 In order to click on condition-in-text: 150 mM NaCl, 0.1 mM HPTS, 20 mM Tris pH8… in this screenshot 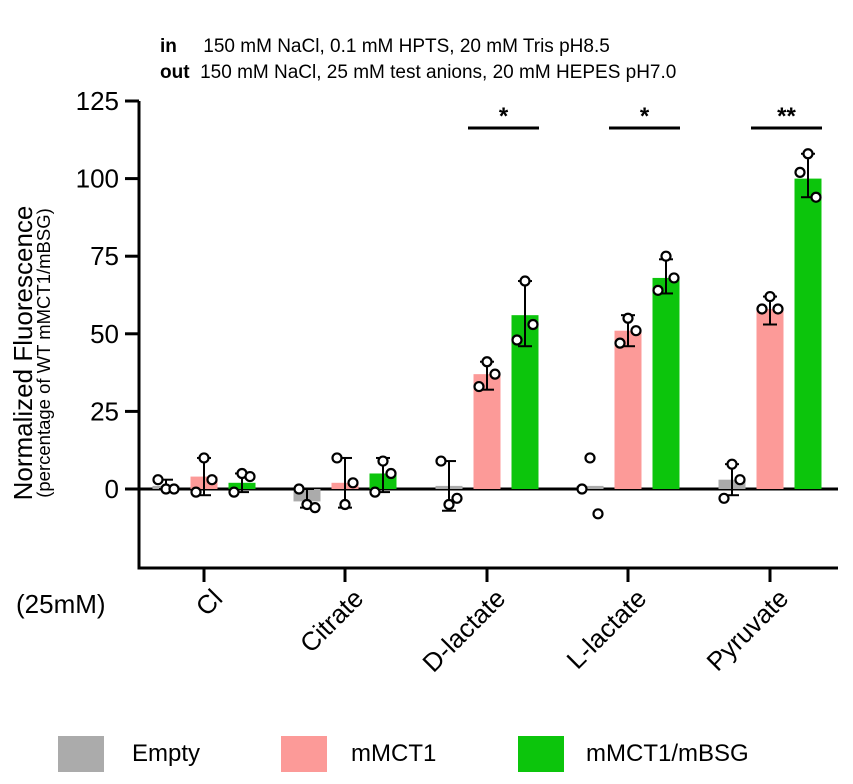, I will do `click(406, 46)`.